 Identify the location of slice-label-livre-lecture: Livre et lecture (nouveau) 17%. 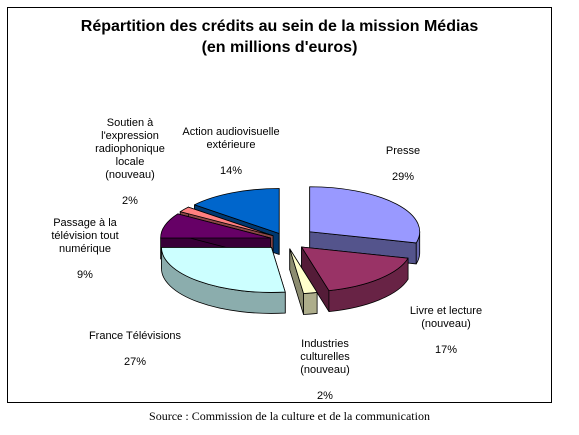
(446, 324).